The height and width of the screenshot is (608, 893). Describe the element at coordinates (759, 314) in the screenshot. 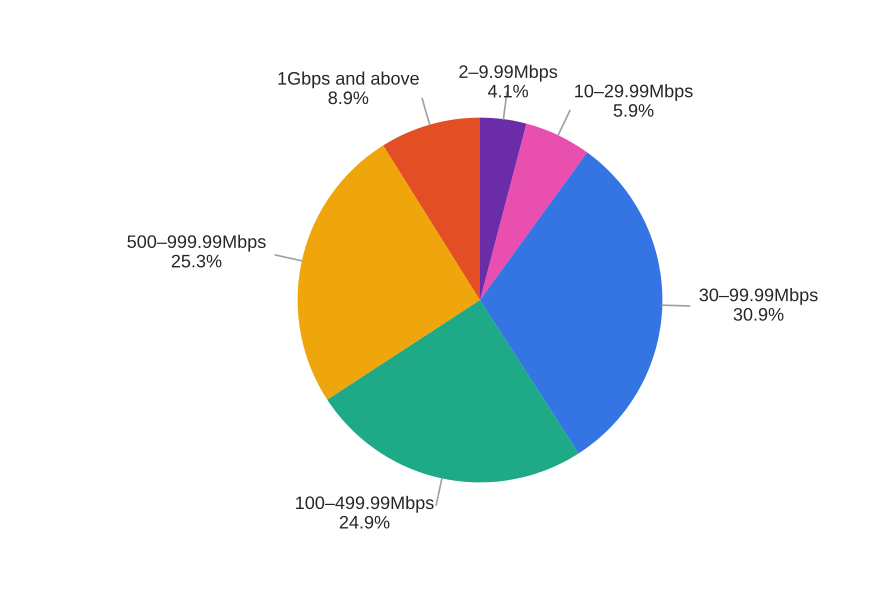

I see `data-label: 30.9%` at that location.